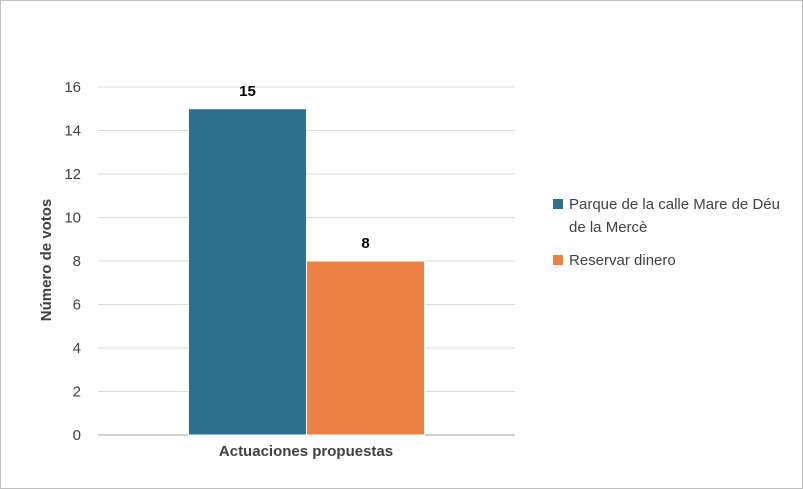 This screenshot has width=803, height=489. I want to click on legend-swatch-parque, so click(558, 204).